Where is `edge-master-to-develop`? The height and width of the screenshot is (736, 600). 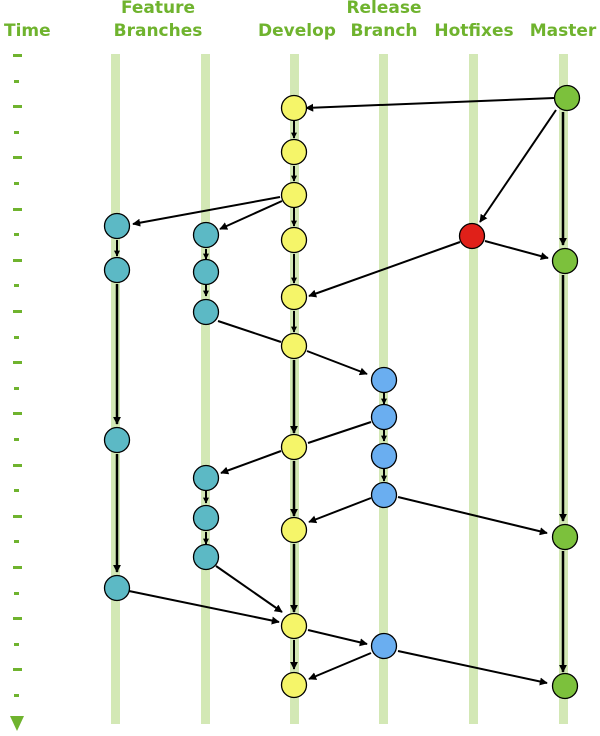 edge-master-to-develop is located at coordinates (430, 104).